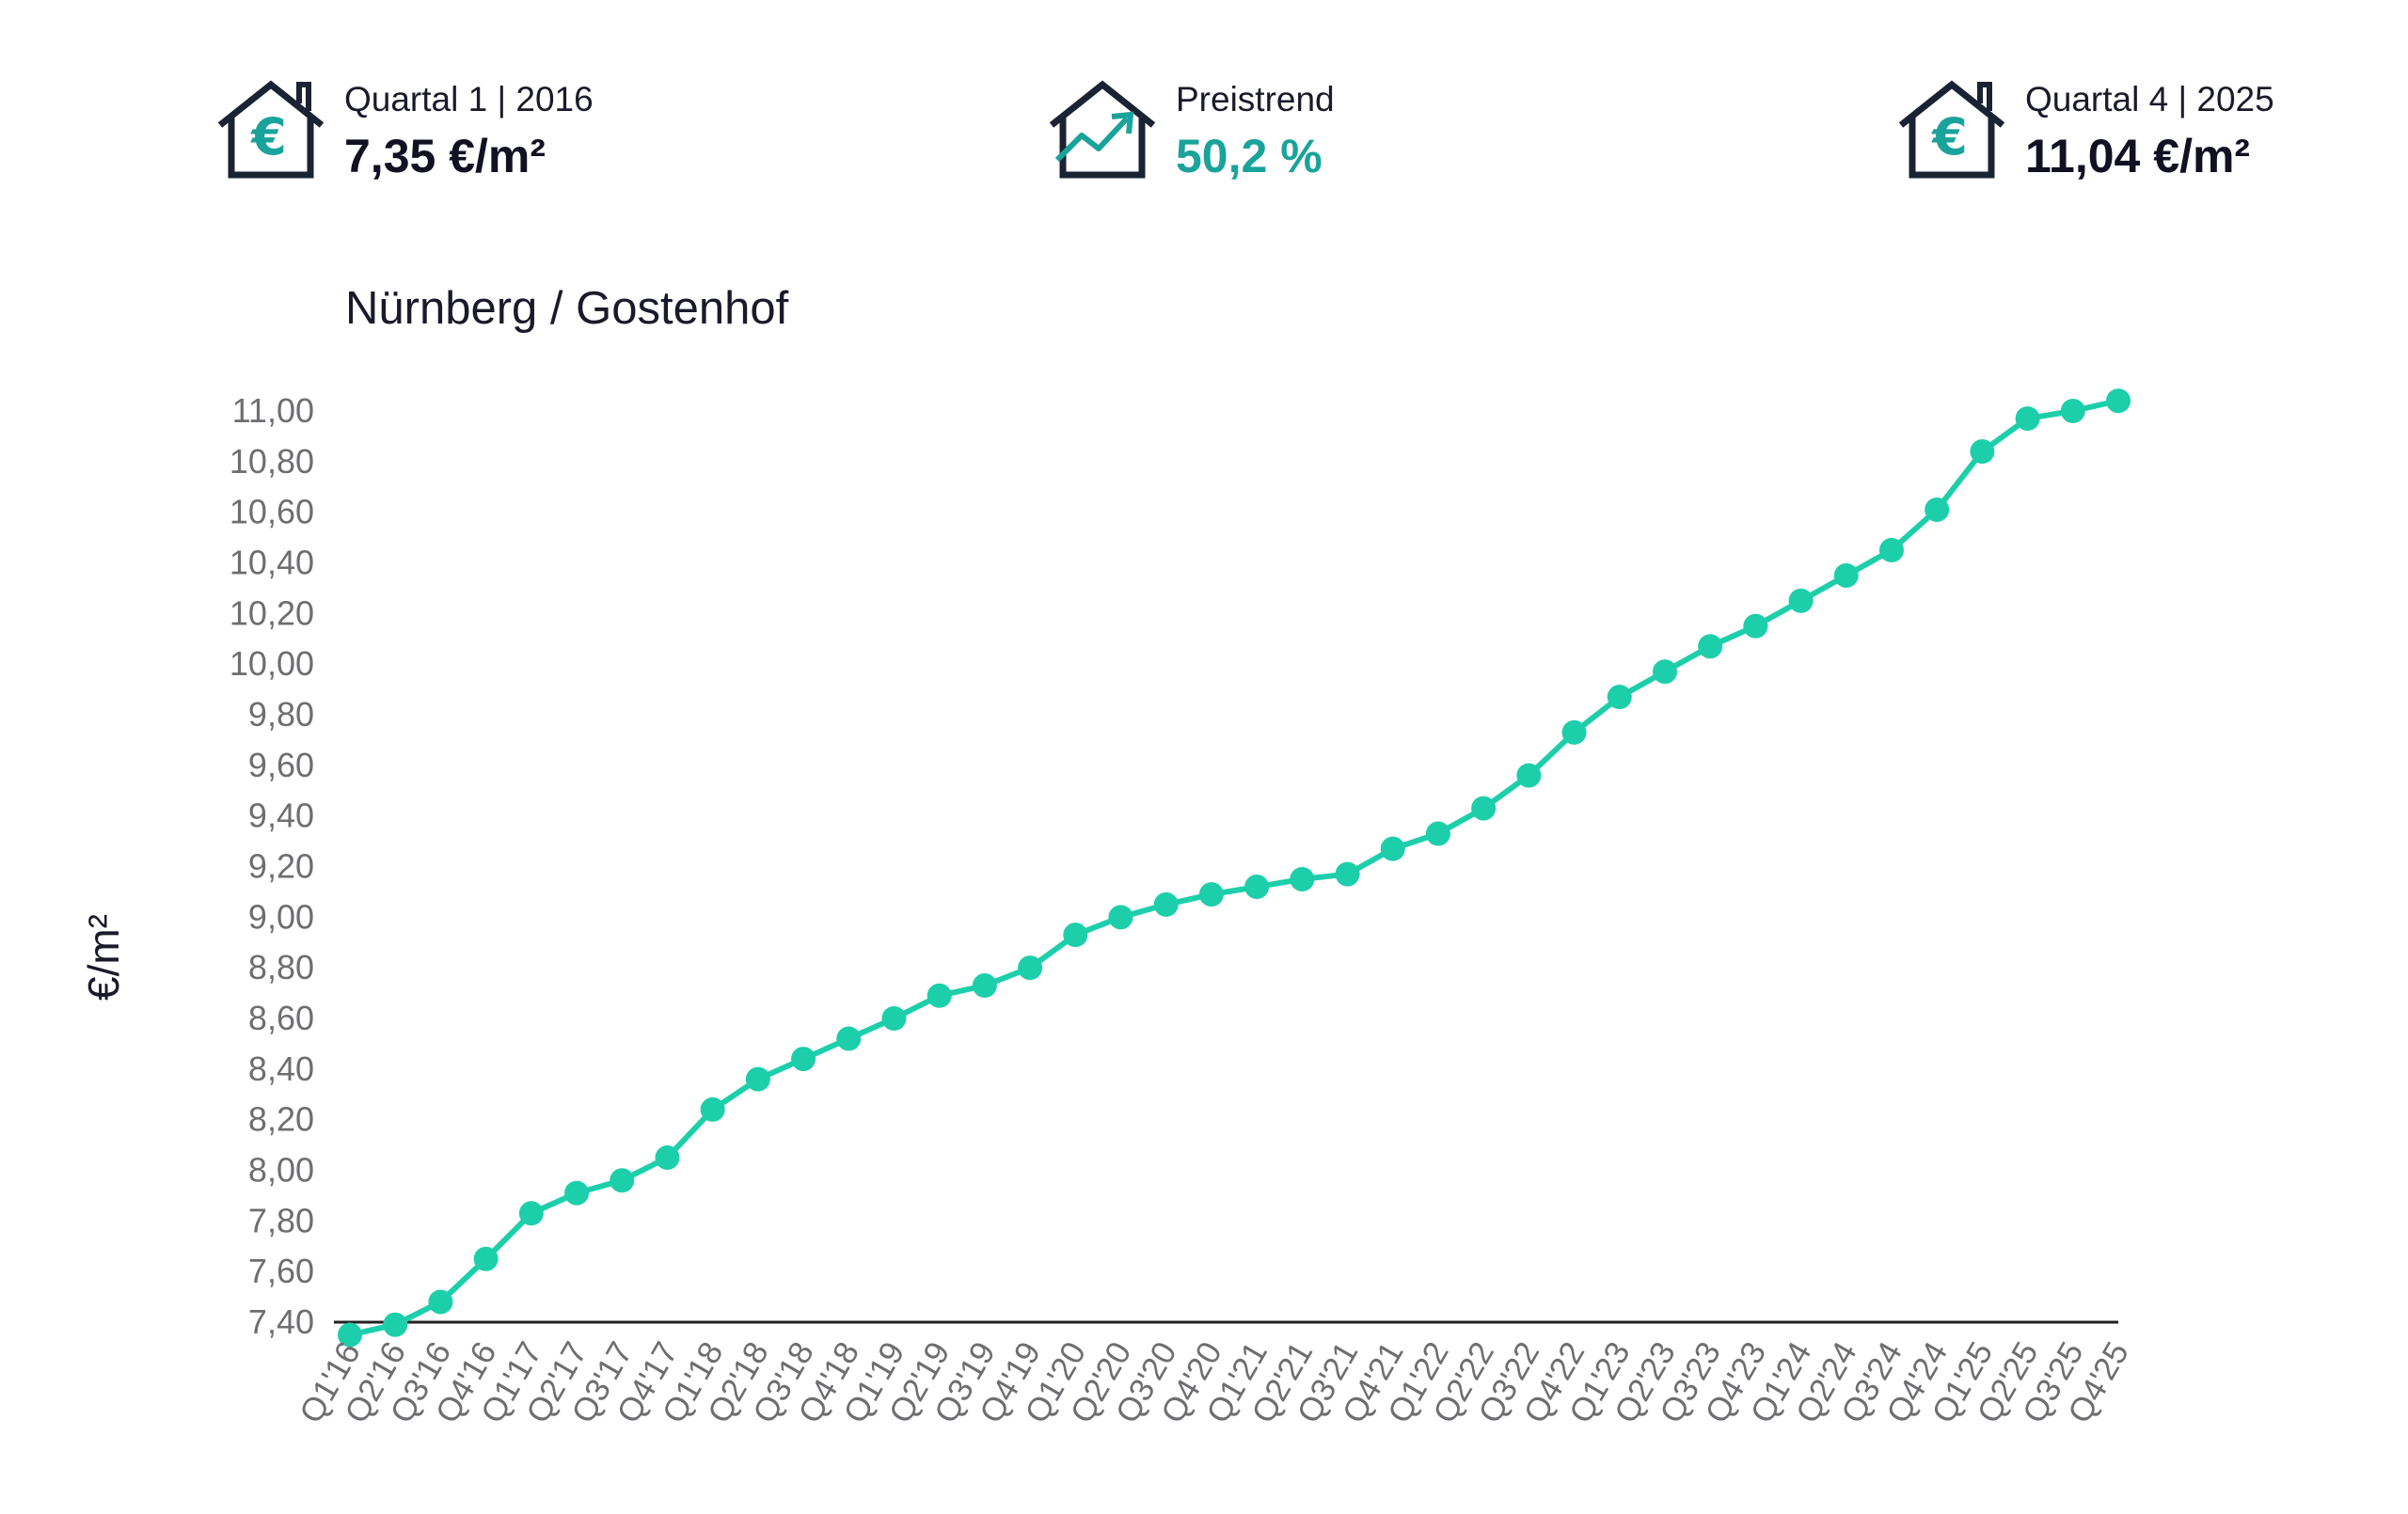  What do you see at coordinates (272, 663) in the screenshot?
I see `y-tick-label: 10,00` at bounding box center [272, 663].